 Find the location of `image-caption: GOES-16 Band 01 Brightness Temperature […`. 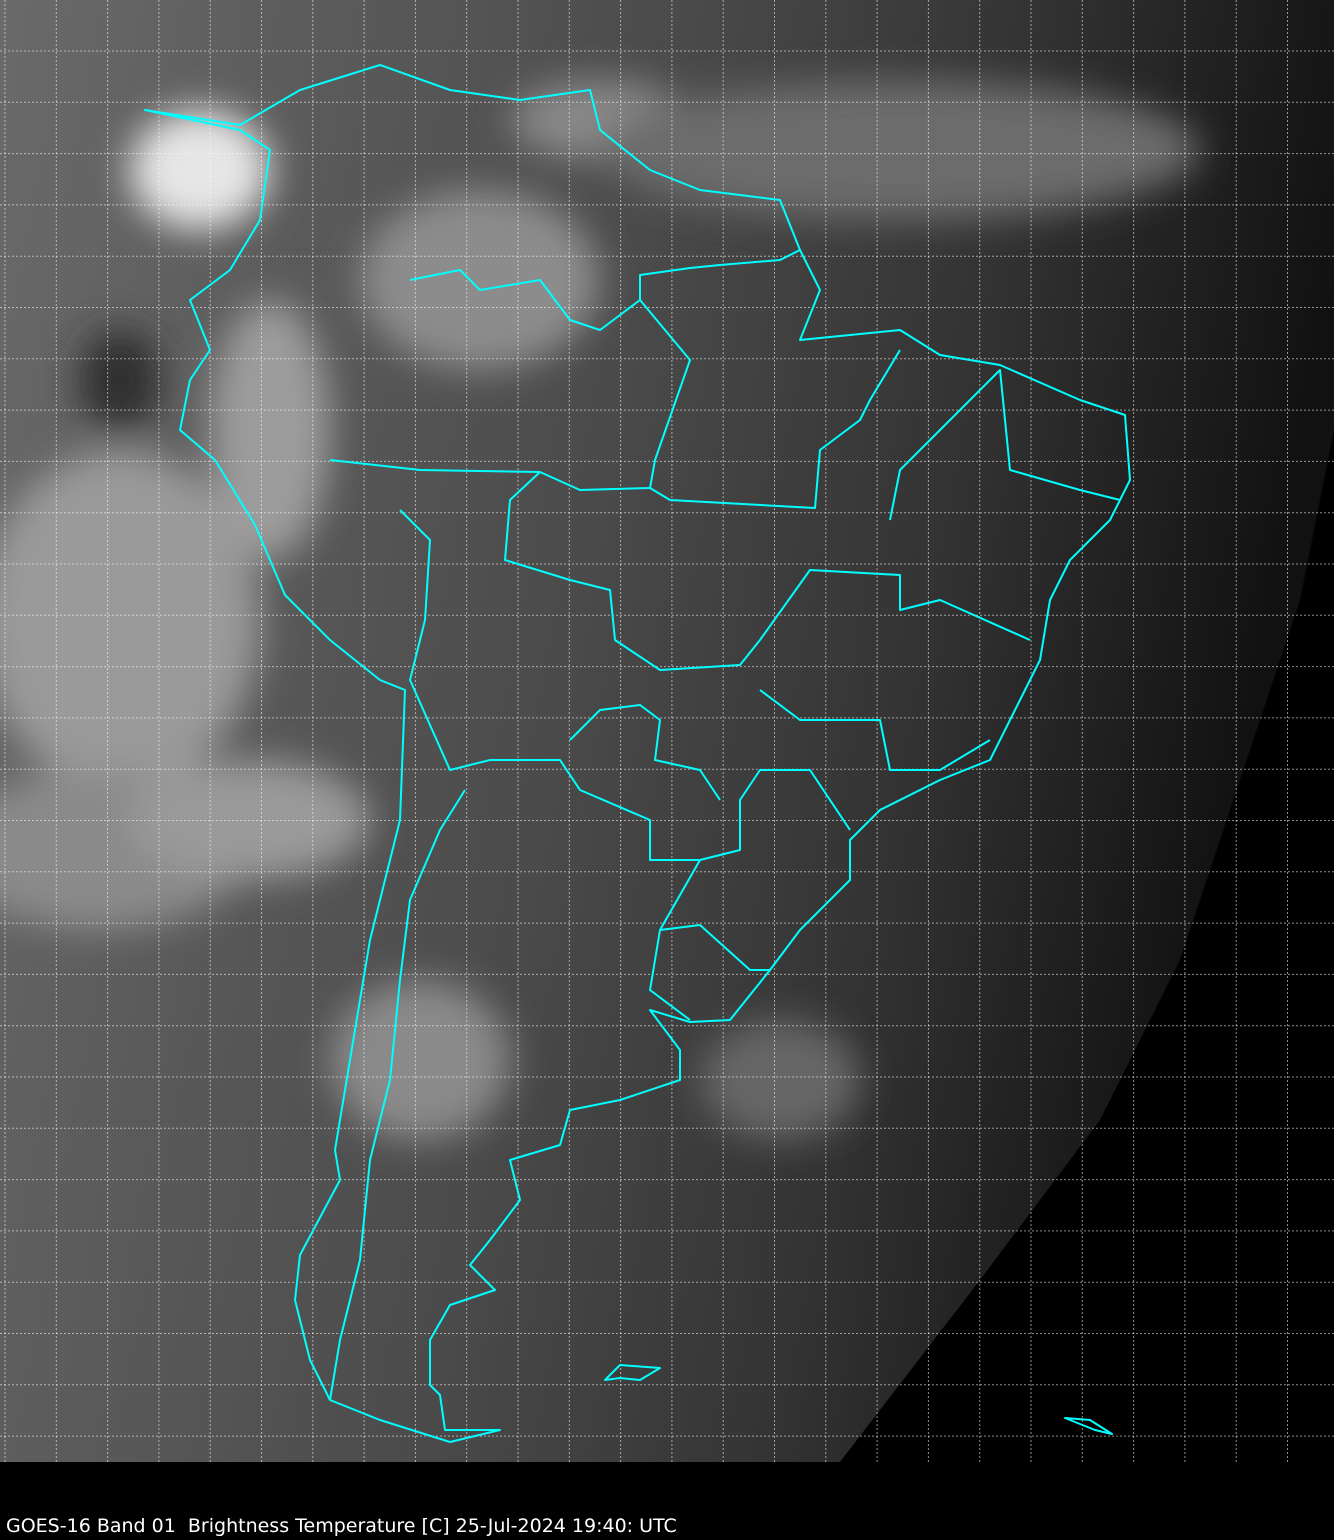

image-caption: GOES-16 Band 01 Brightness Temperature [… is located at coordinates (341, 1526).